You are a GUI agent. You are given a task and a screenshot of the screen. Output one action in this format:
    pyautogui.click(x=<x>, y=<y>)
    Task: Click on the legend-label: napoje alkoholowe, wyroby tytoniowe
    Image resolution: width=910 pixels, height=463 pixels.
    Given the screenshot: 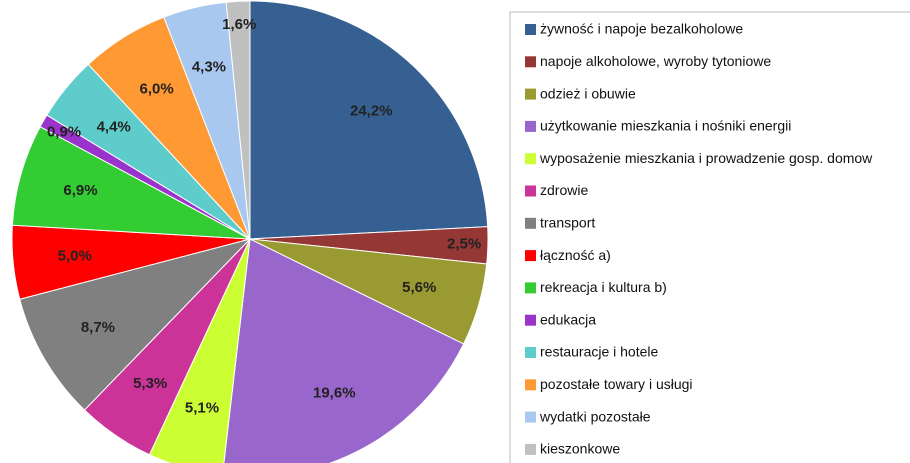 What is the action you would take?
    pyautogui.click(x=655, y=61)
    